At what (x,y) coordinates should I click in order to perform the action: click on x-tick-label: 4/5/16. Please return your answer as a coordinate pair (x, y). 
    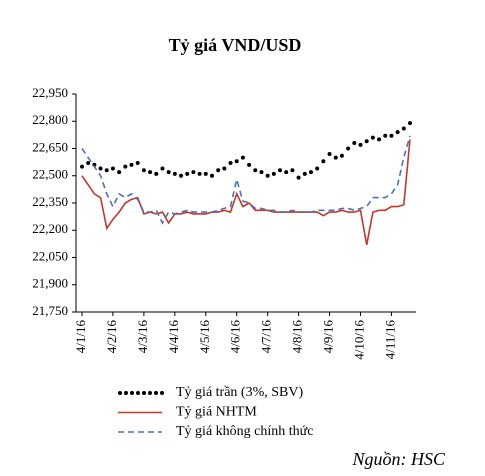
    Looking at the image, I should click on (204, 337).